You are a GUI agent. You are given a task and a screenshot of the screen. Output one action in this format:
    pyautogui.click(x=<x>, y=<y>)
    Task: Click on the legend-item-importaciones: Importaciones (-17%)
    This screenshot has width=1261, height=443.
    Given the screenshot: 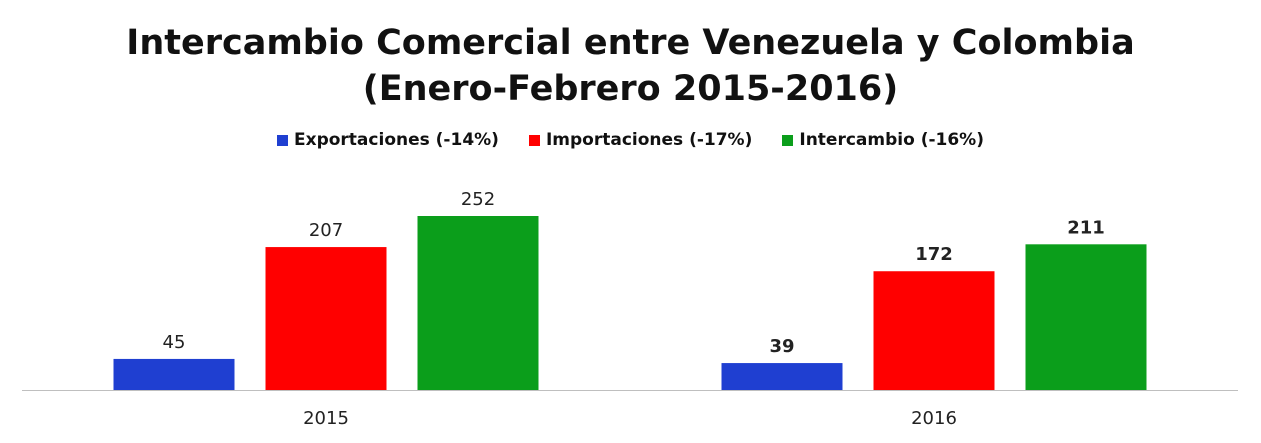 What is the action you would take?
    pyautogui.click(x=640, y=140)
    